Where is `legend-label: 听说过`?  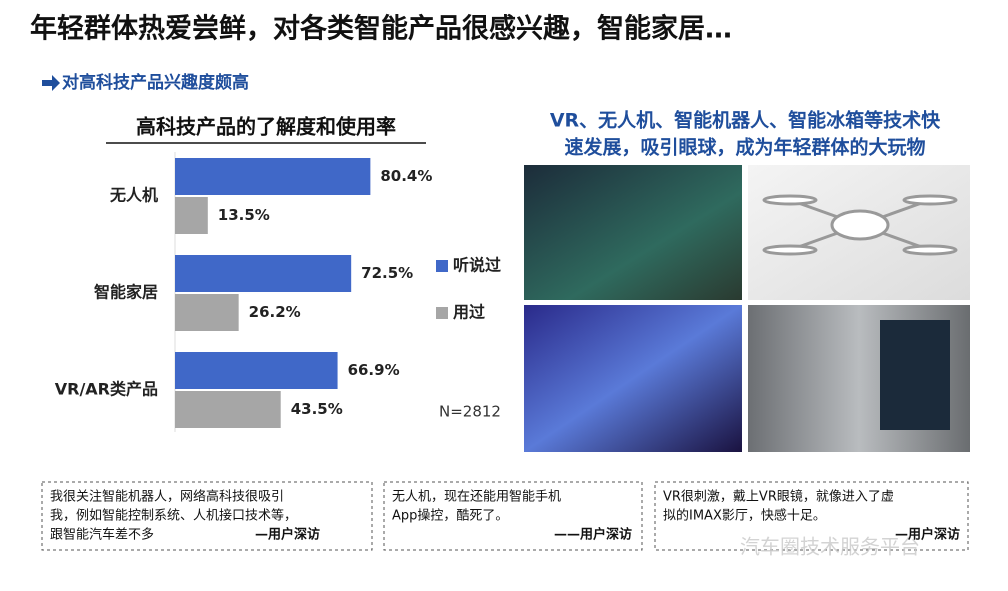
legend-label: 听说过 is located at coordinates (477, 265).